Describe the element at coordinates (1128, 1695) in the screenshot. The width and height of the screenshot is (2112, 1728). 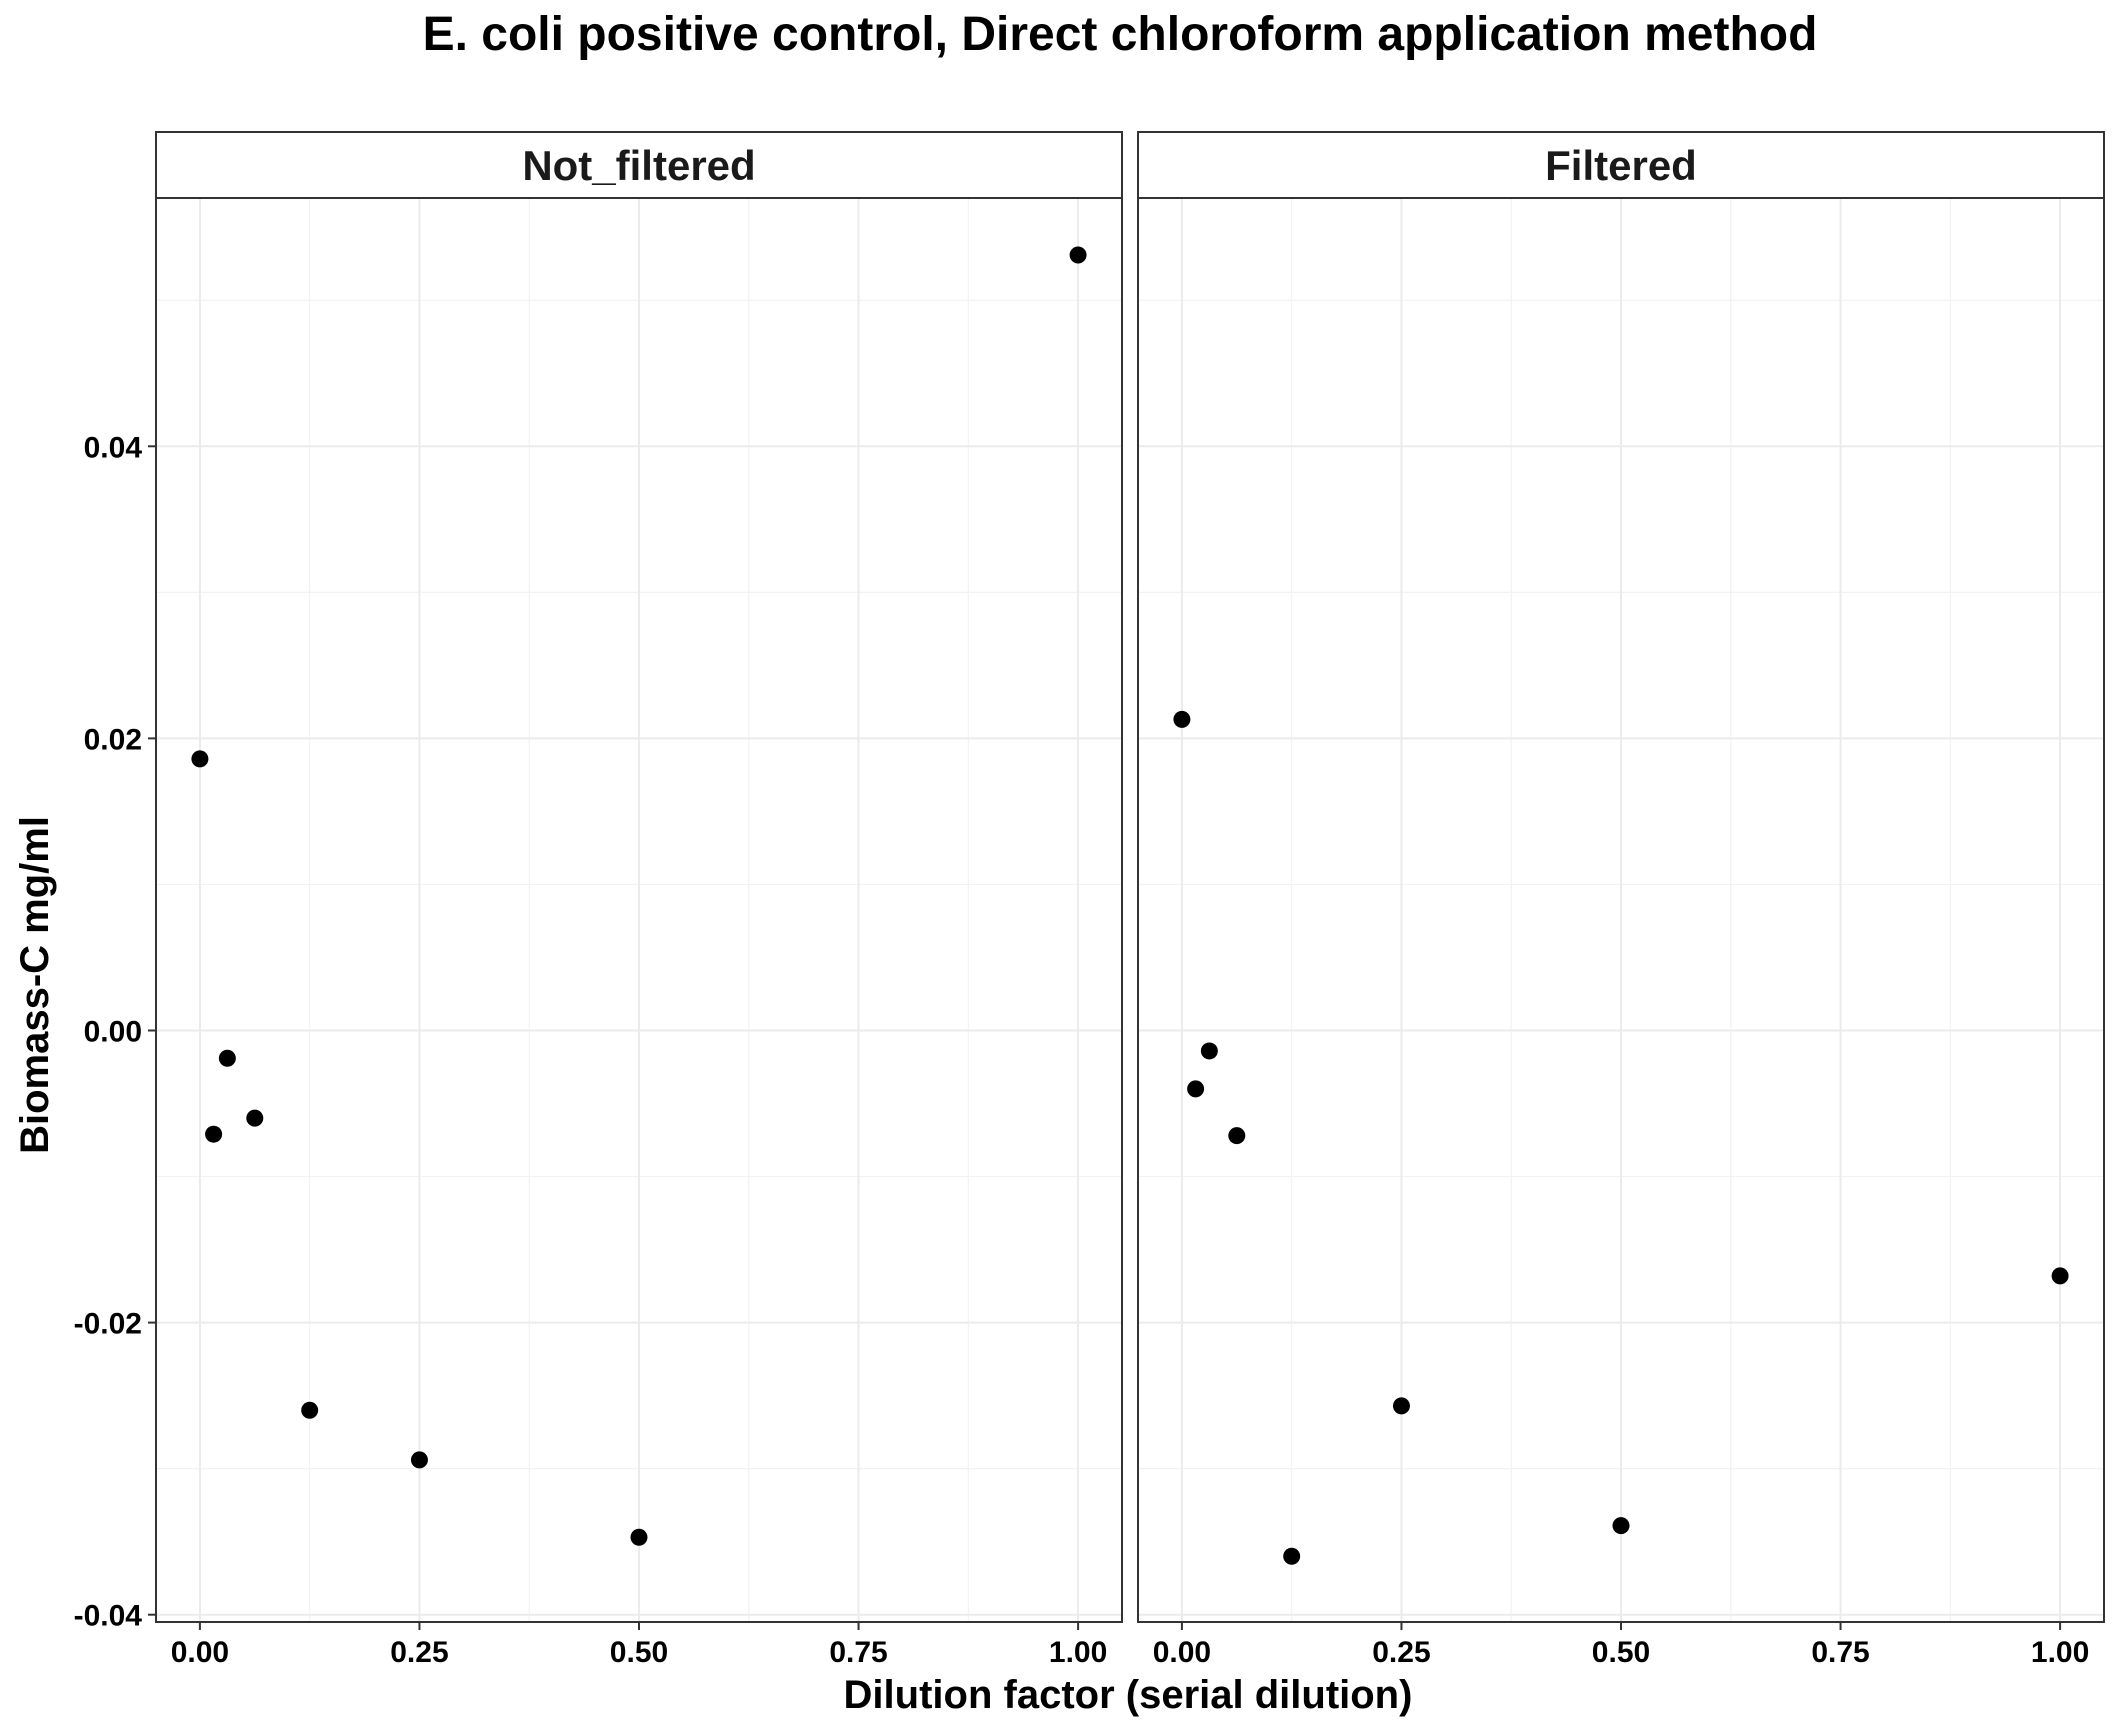
I see `x-axis-title: Dilution factor (serial dilution)` at that location.